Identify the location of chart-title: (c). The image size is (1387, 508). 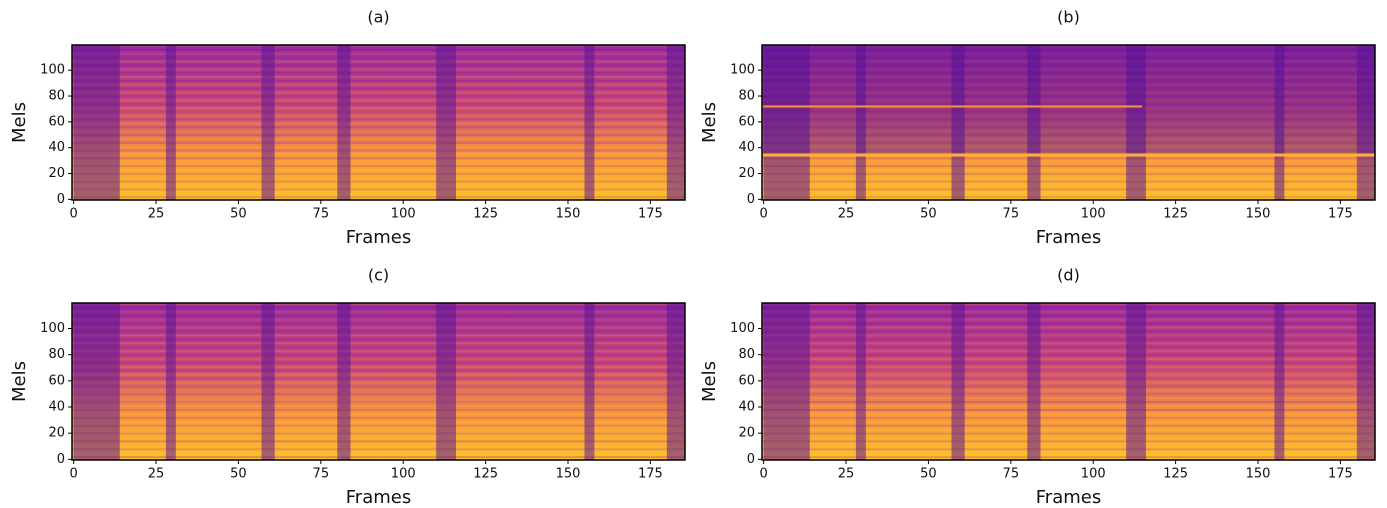
(378, 275).